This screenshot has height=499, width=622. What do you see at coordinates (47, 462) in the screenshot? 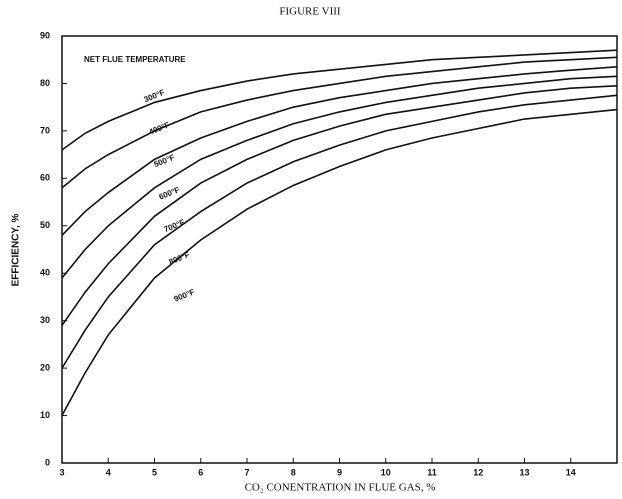
I see `y-tick-label: 0` at bounding box center [47, 462].